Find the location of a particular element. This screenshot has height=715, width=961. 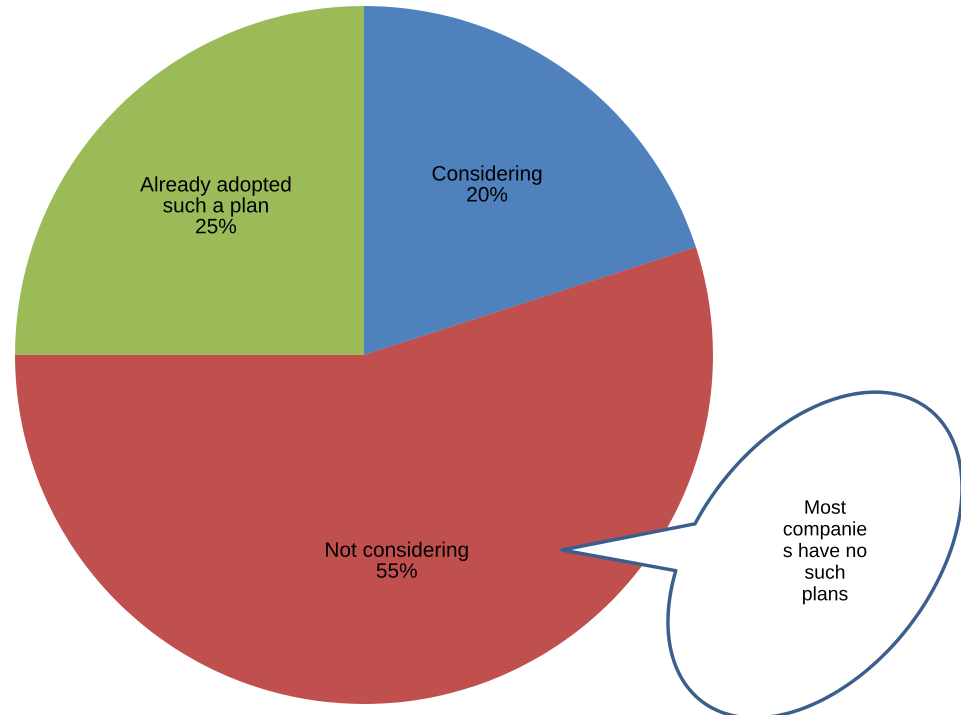

slice-label: Already adopted such a plan is located at coordinates (215, 196).